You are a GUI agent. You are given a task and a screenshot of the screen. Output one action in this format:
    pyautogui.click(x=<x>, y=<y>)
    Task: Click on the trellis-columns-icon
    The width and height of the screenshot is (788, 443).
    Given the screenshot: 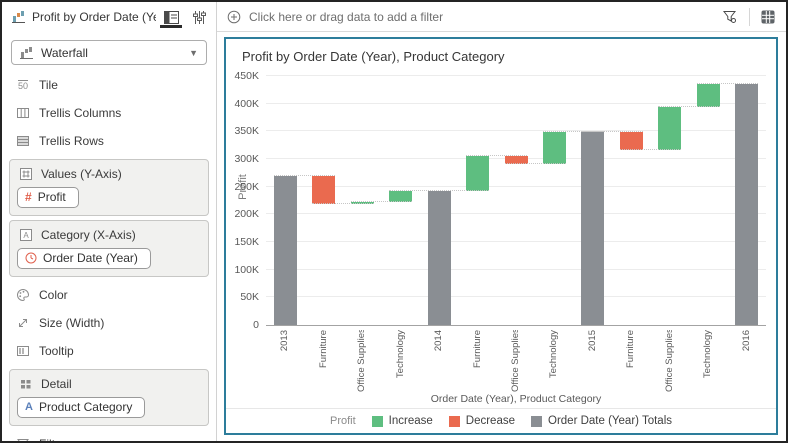 What is the action you would take?
    pyautogui.click(x=23, y=113)
    